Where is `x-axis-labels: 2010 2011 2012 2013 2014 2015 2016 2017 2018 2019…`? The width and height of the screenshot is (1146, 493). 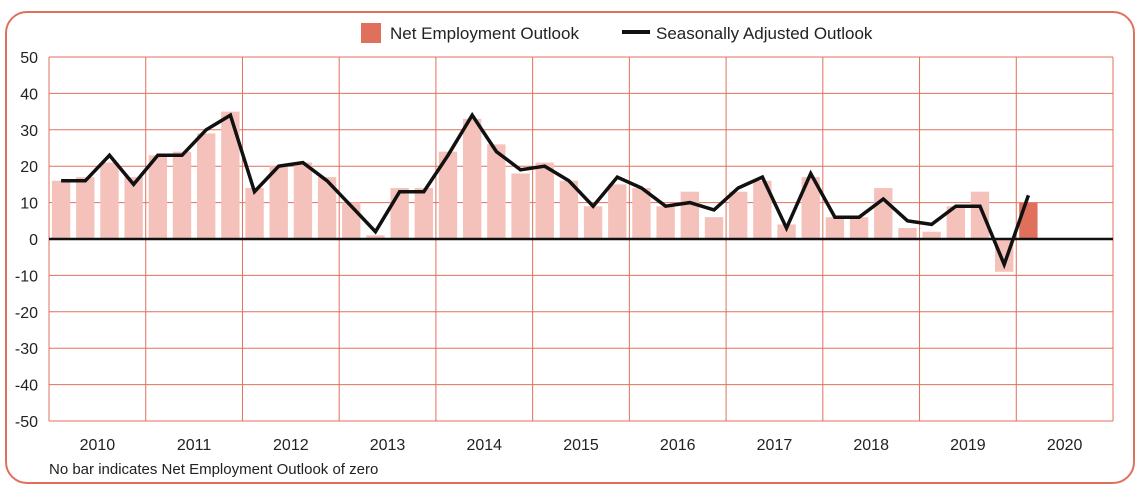
x-axis-labels: 2010 2011 2012 2013 2014 2015 2016 2017 2018 2019… is located at coordinates (581, 445).